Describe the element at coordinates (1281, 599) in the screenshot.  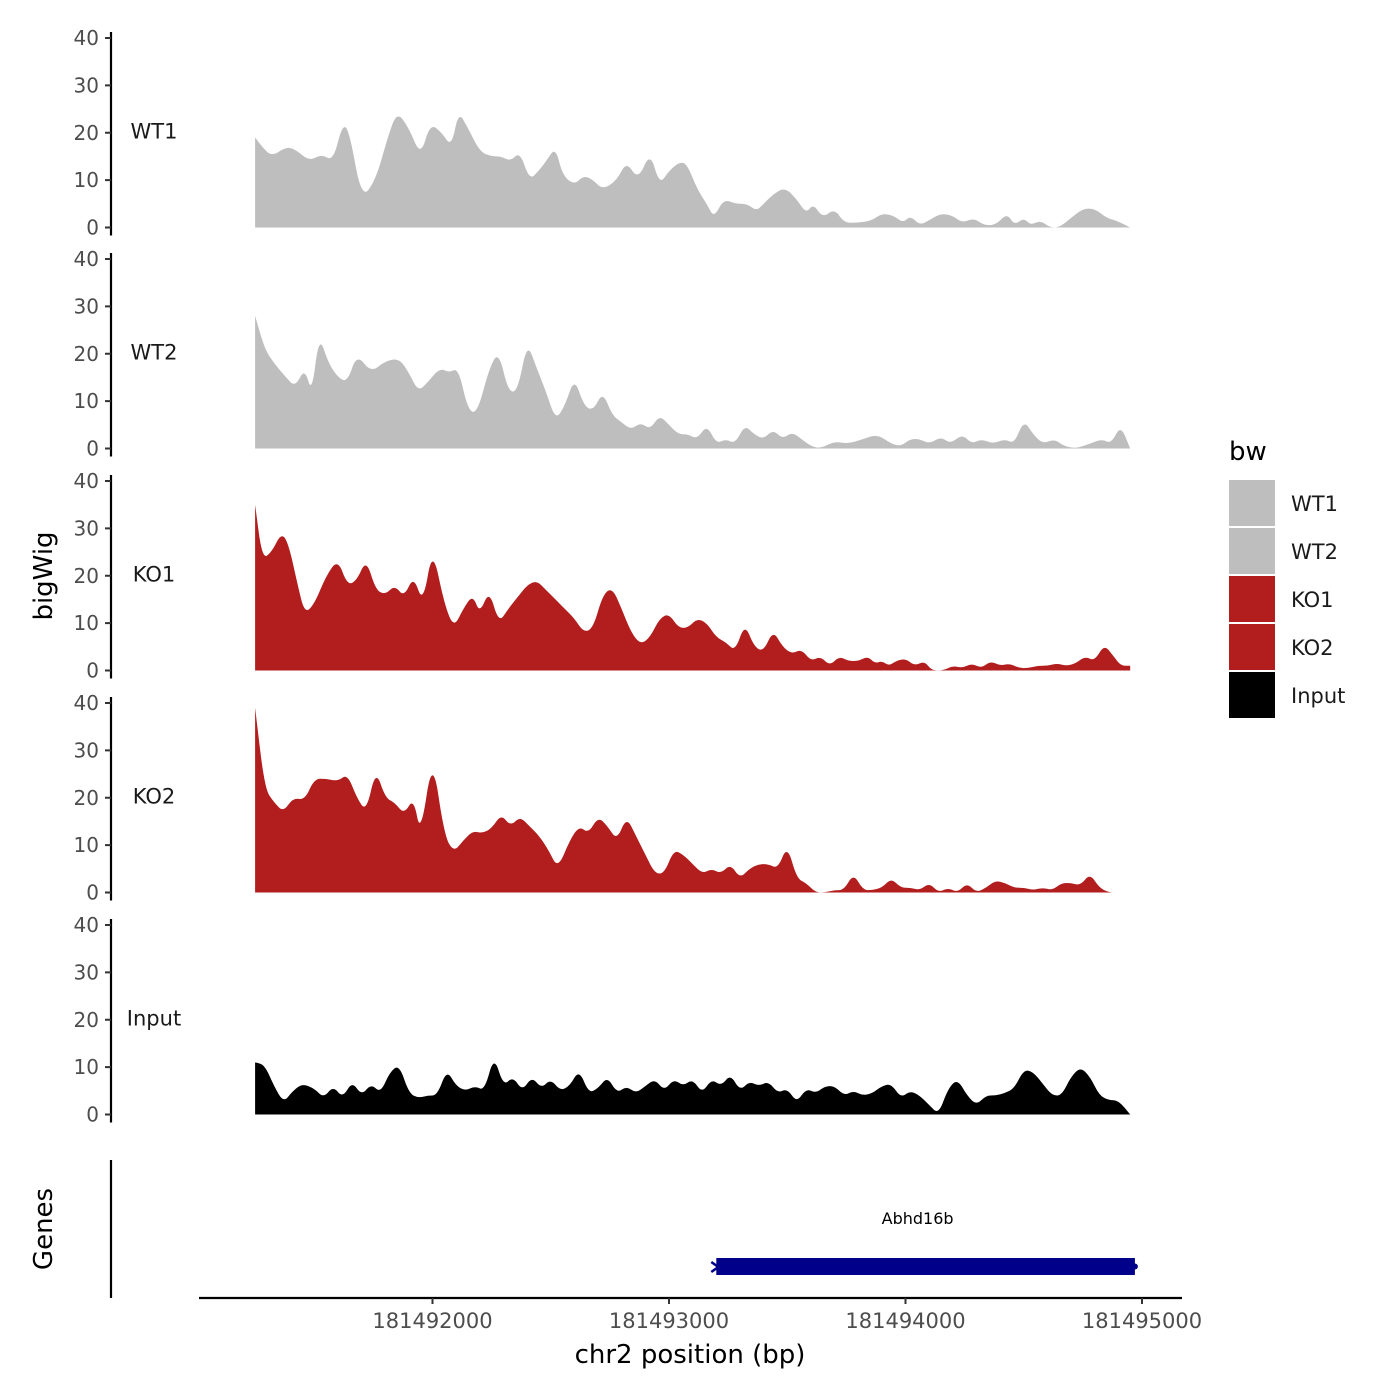
I see `legend-item-ko1: KO1` at that location.